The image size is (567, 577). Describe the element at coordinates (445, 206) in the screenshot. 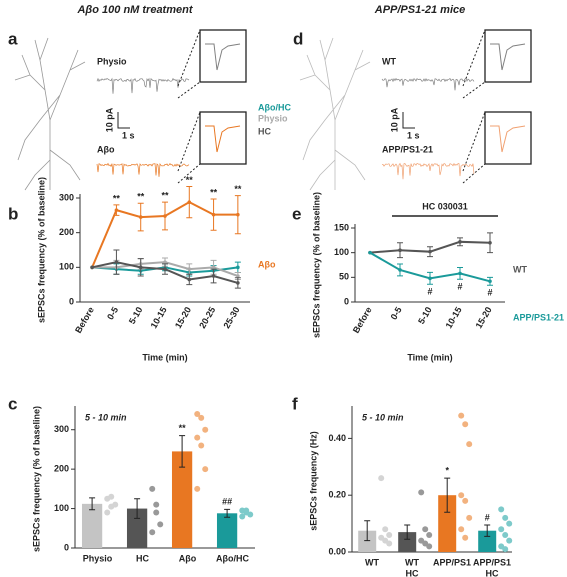

I see `treatment-label: HC 030031` at that location.